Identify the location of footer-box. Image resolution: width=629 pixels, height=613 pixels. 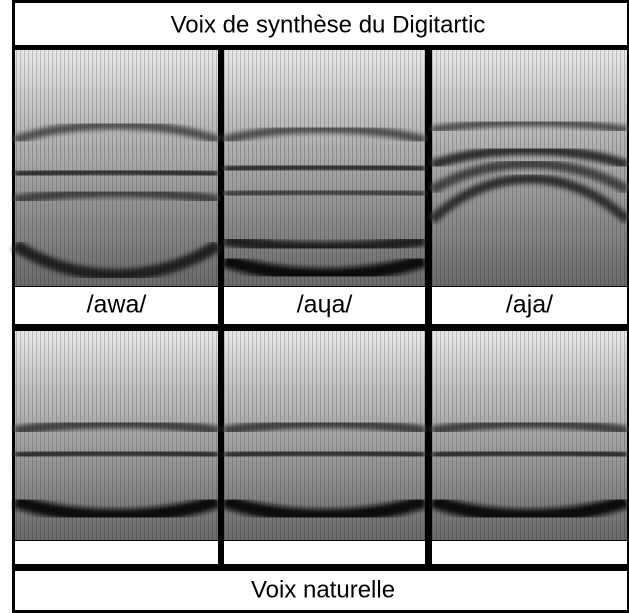
(321, 590).